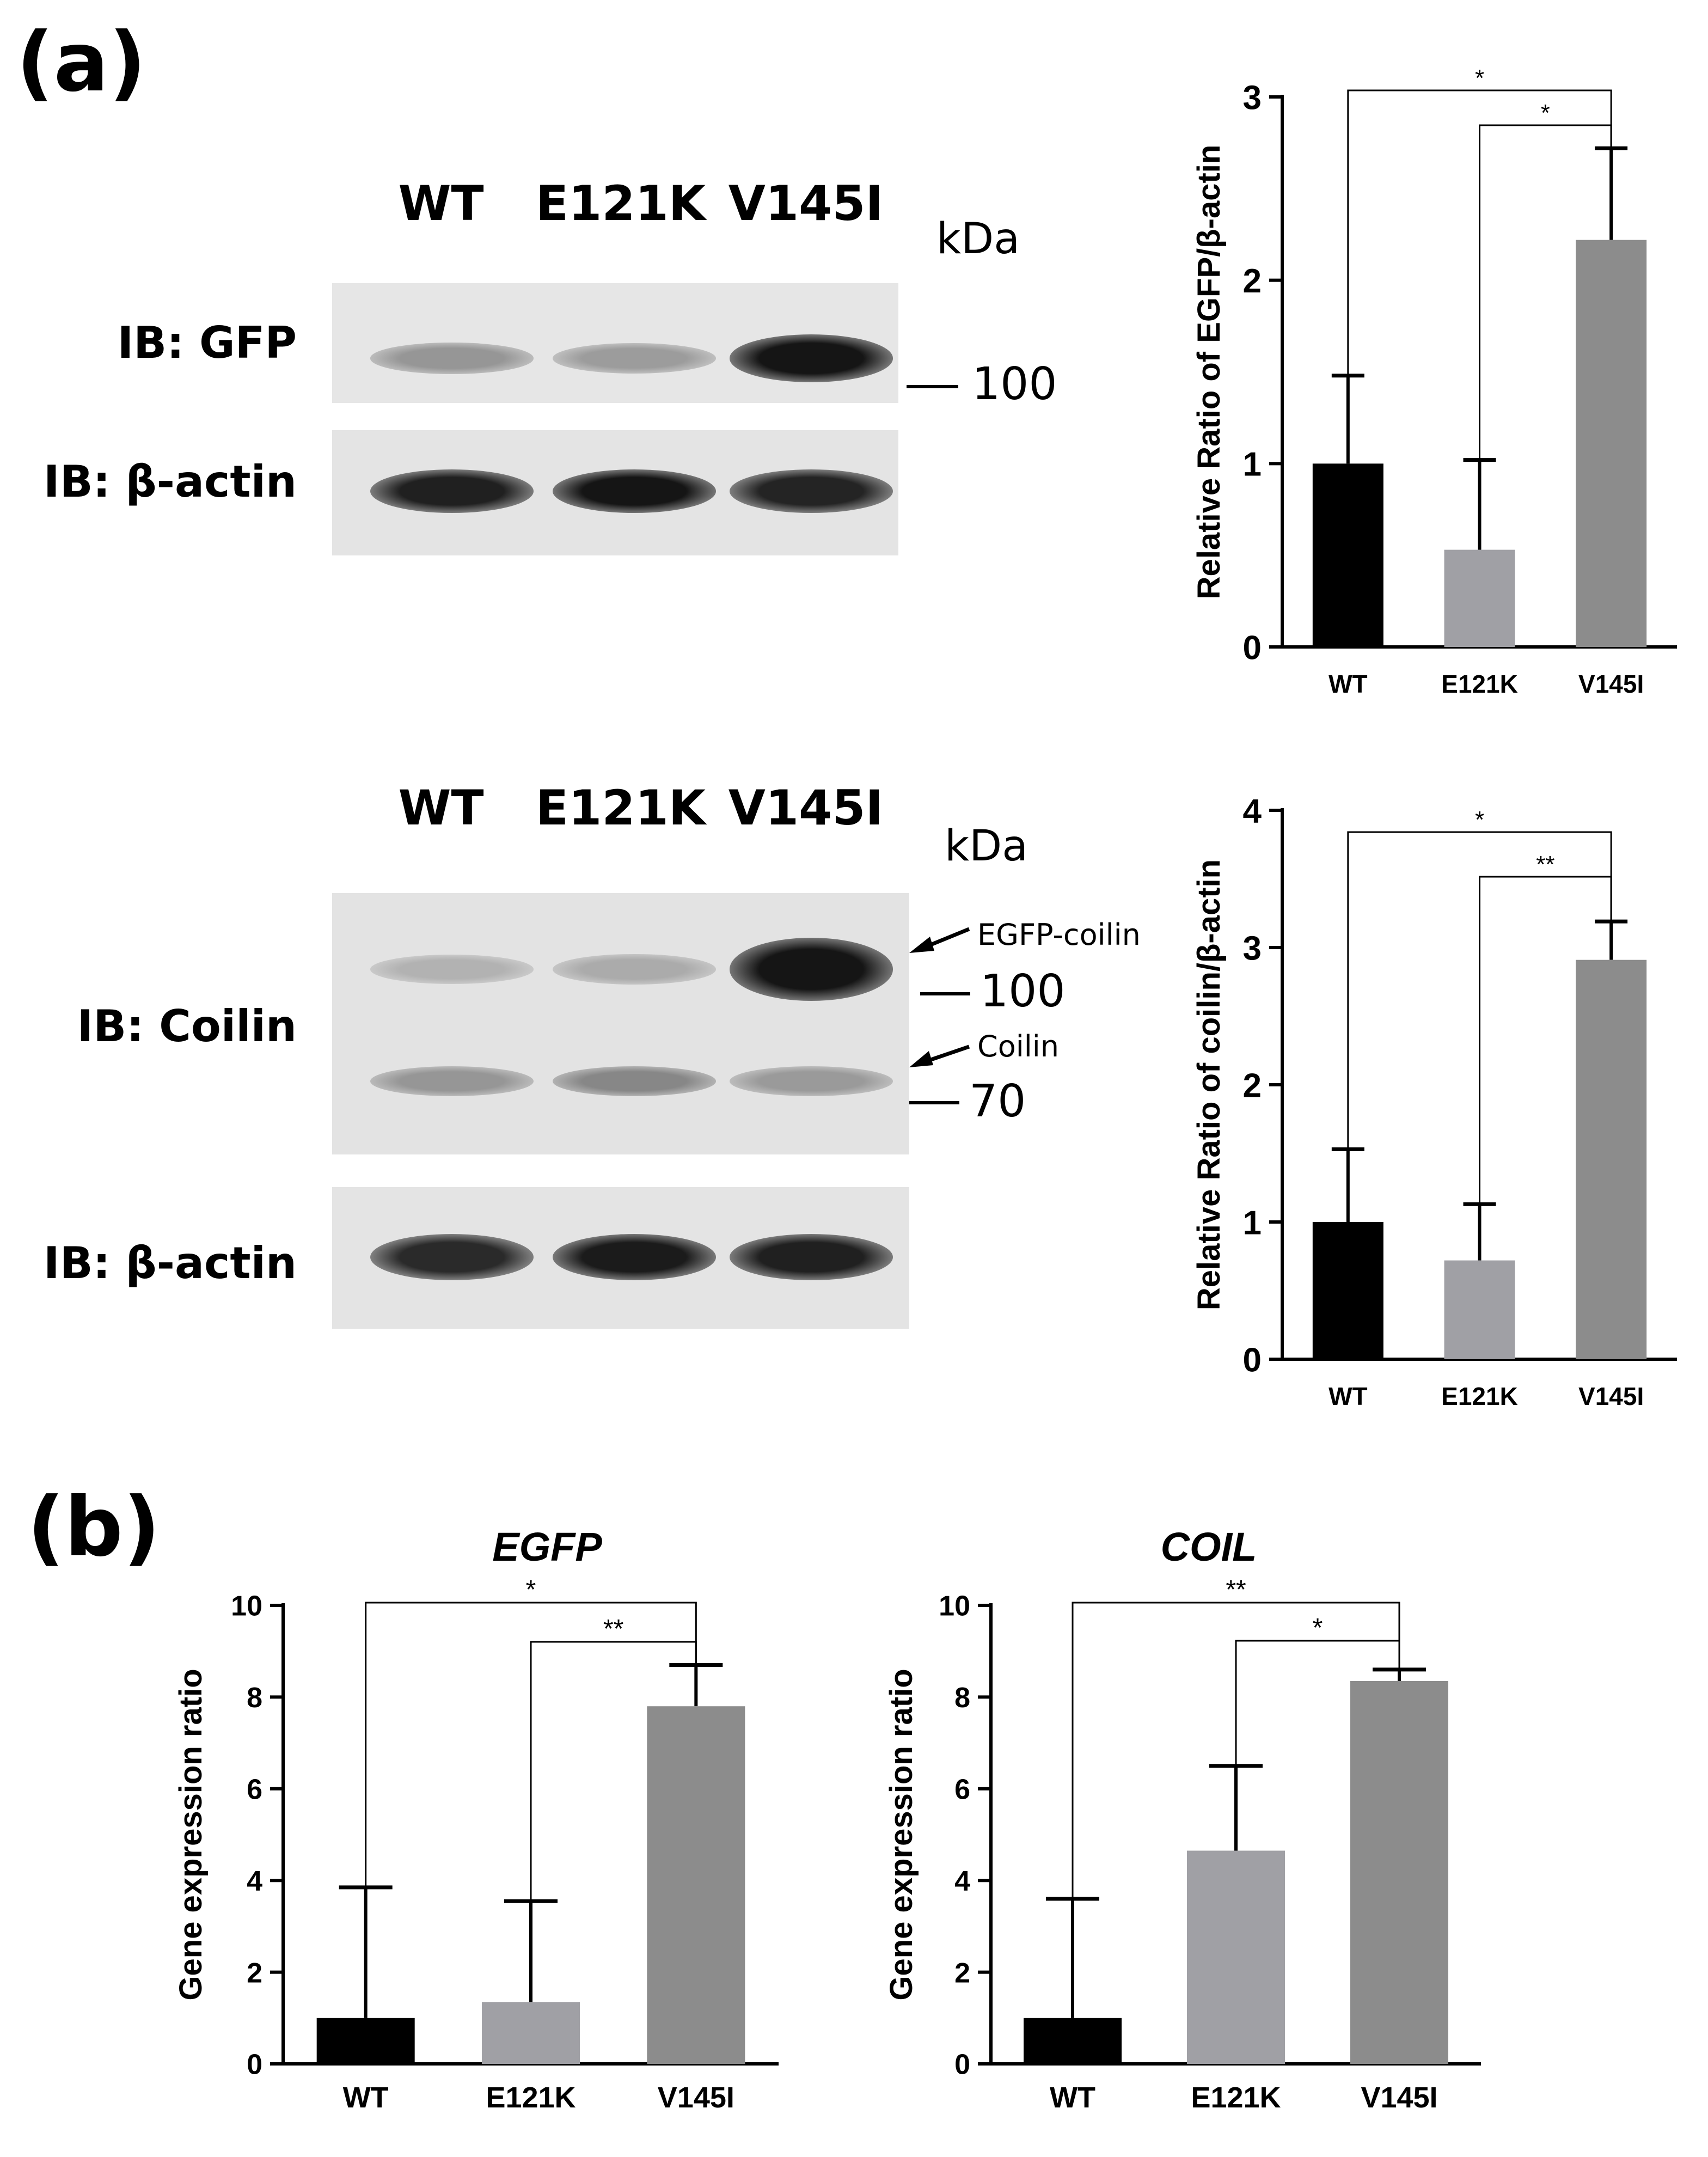 Image resolution: width=1708 pixels, height=2157 pixels. What do you see at coordinates (1252, 465) in the screenshot?
I see `y-tick-label: 1` at bounding box center [1252, 465].